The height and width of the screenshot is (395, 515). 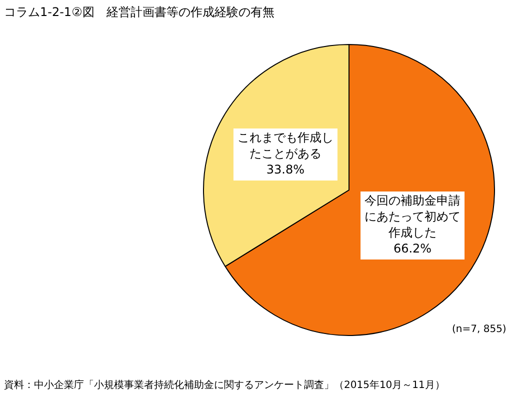 I want to click on data-label: 33.8%, so click(x=285, y=169).